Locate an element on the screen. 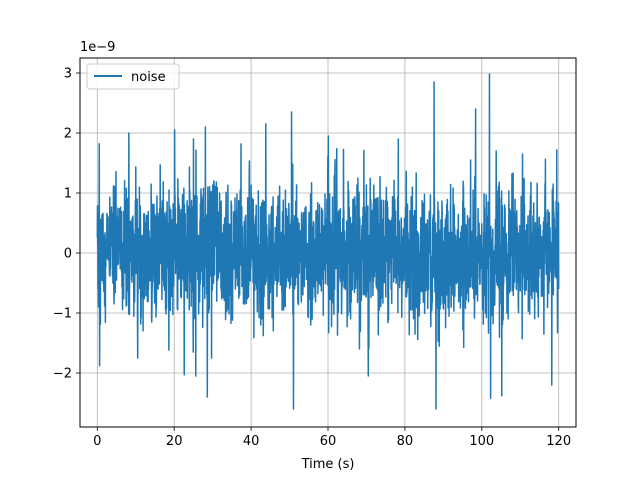  x-tick-label: 40 is located at coordinates (251, 441).